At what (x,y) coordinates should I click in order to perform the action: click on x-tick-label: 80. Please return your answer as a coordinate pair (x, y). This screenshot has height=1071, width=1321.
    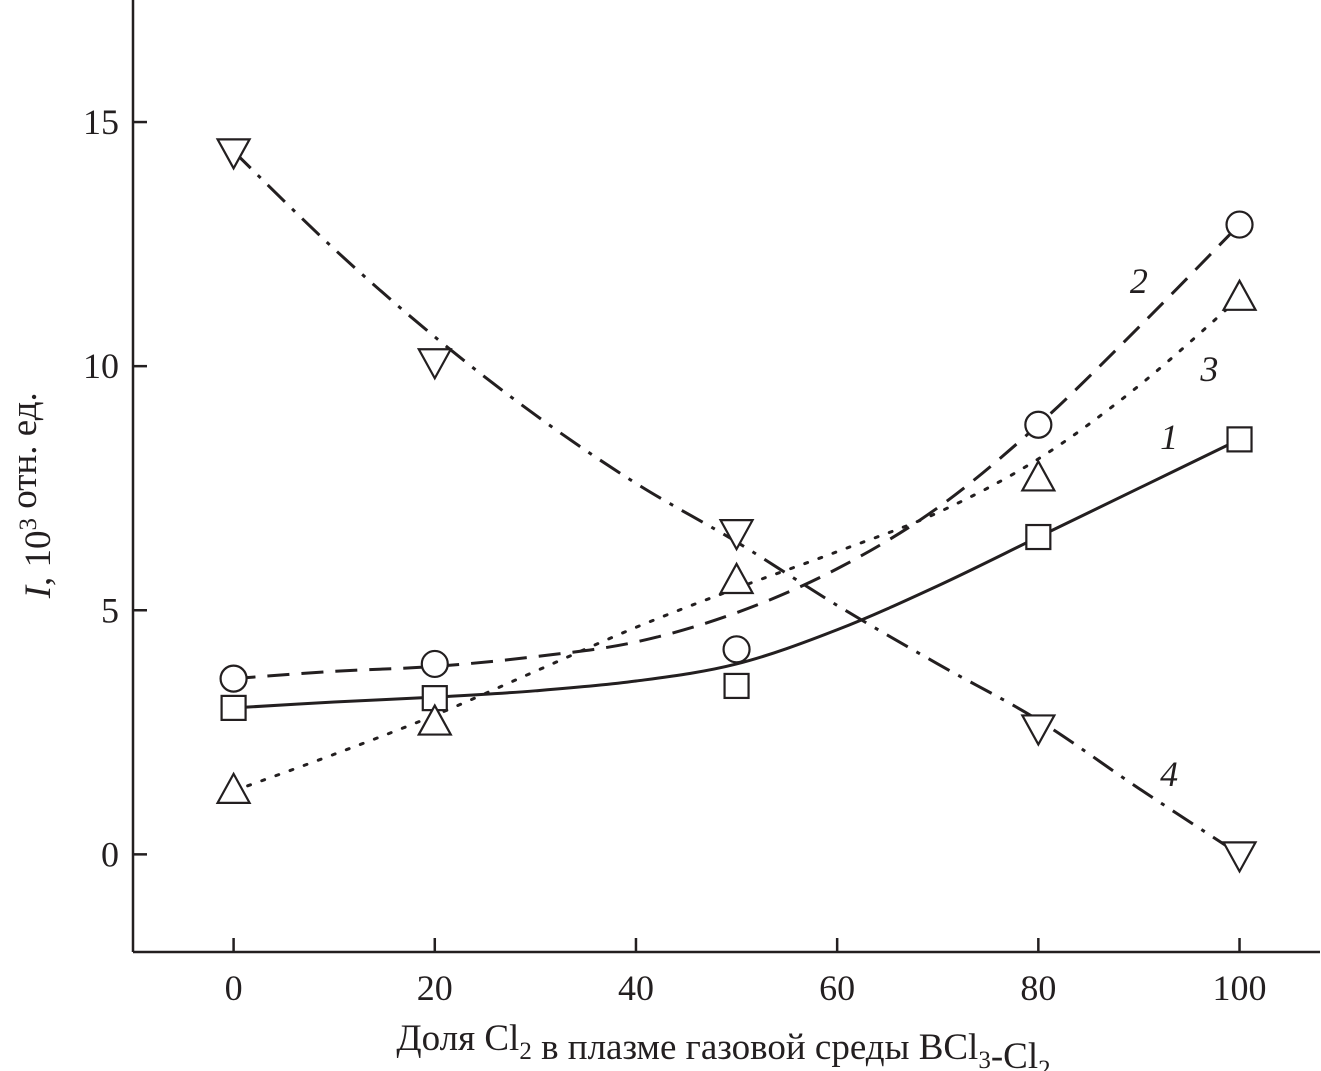
    Looking at the image, I should click on (1038, 988).